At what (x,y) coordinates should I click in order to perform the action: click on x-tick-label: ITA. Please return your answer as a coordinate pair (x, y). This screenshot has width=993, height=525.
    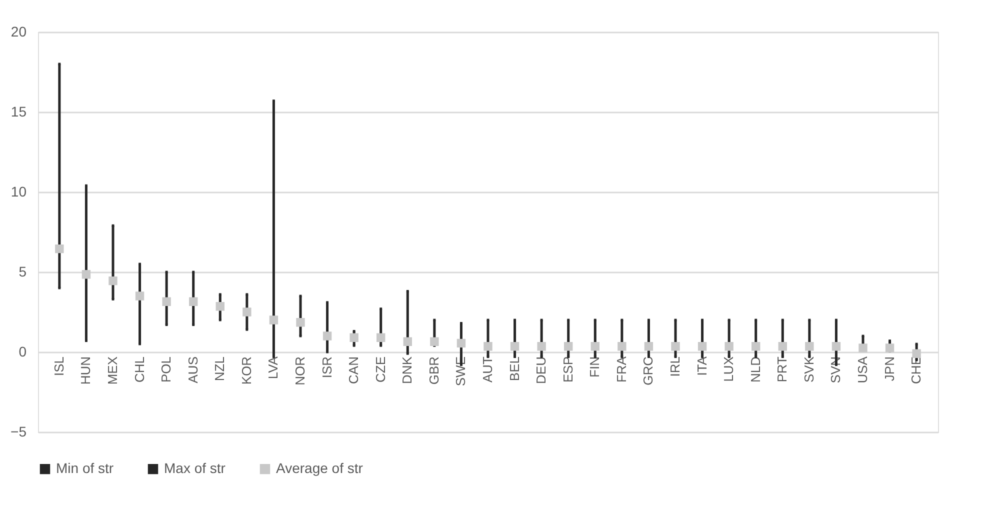
    Looking at the image, I should click on (702, 366).